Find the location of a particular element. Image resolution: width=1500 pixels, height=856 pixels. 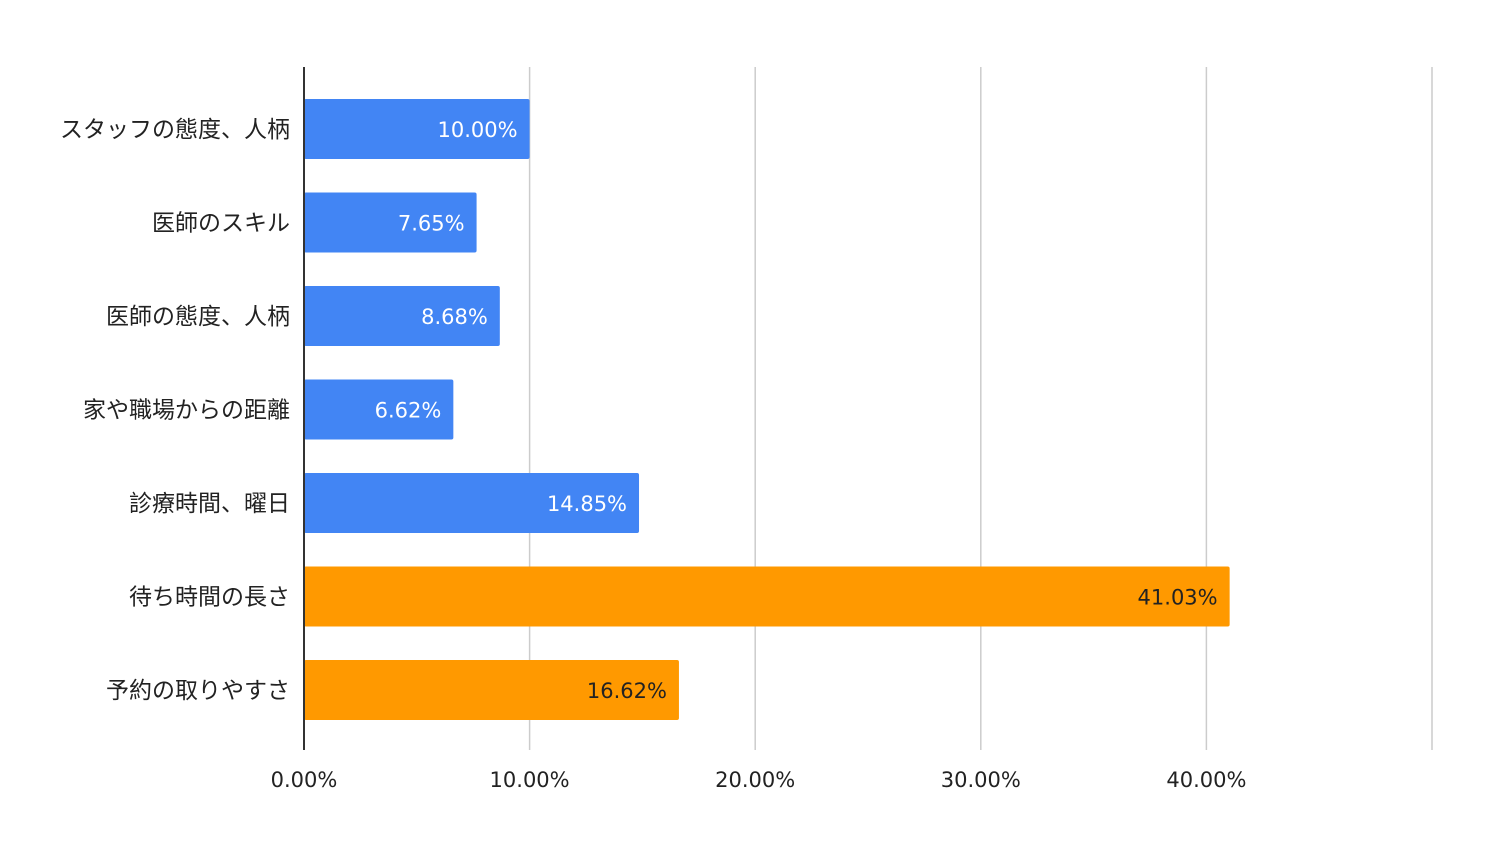

category-label: 待ち時間の長さ is located at coordinates (209, 598).